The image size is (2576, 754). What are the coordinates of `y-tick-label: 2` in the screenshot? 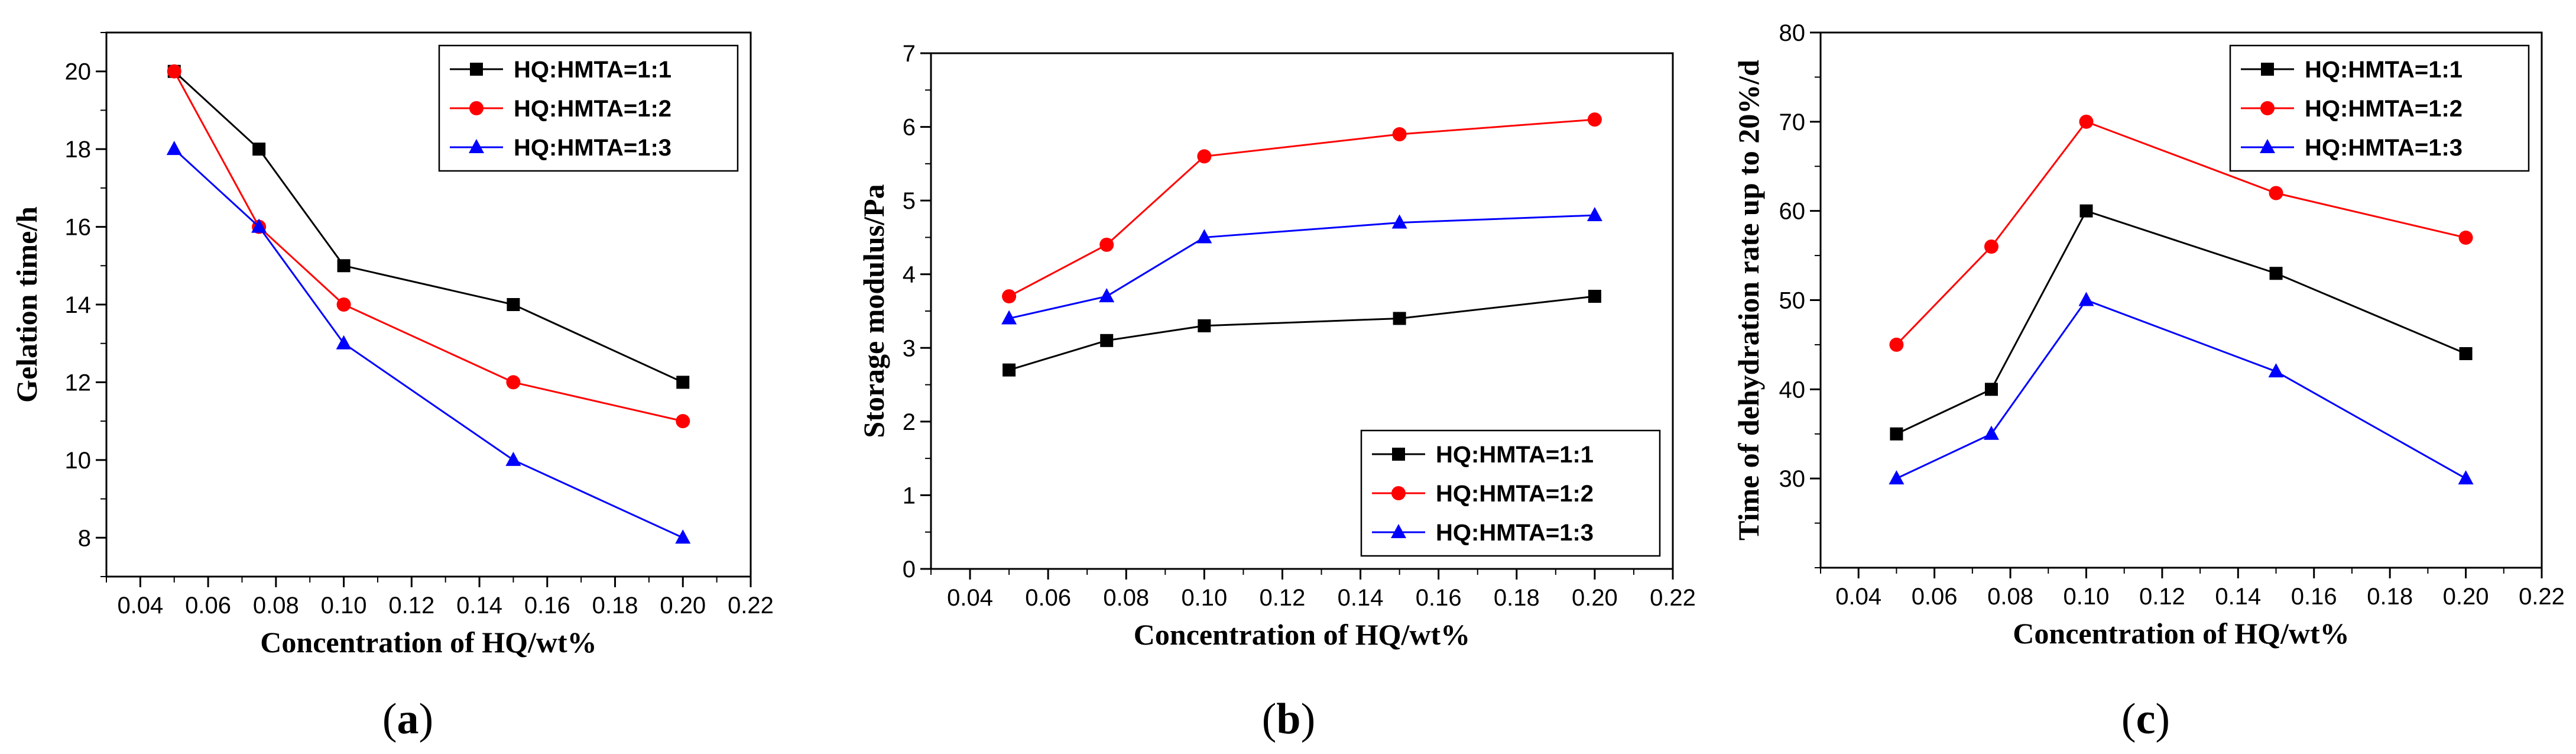 It's located at (909, 422).